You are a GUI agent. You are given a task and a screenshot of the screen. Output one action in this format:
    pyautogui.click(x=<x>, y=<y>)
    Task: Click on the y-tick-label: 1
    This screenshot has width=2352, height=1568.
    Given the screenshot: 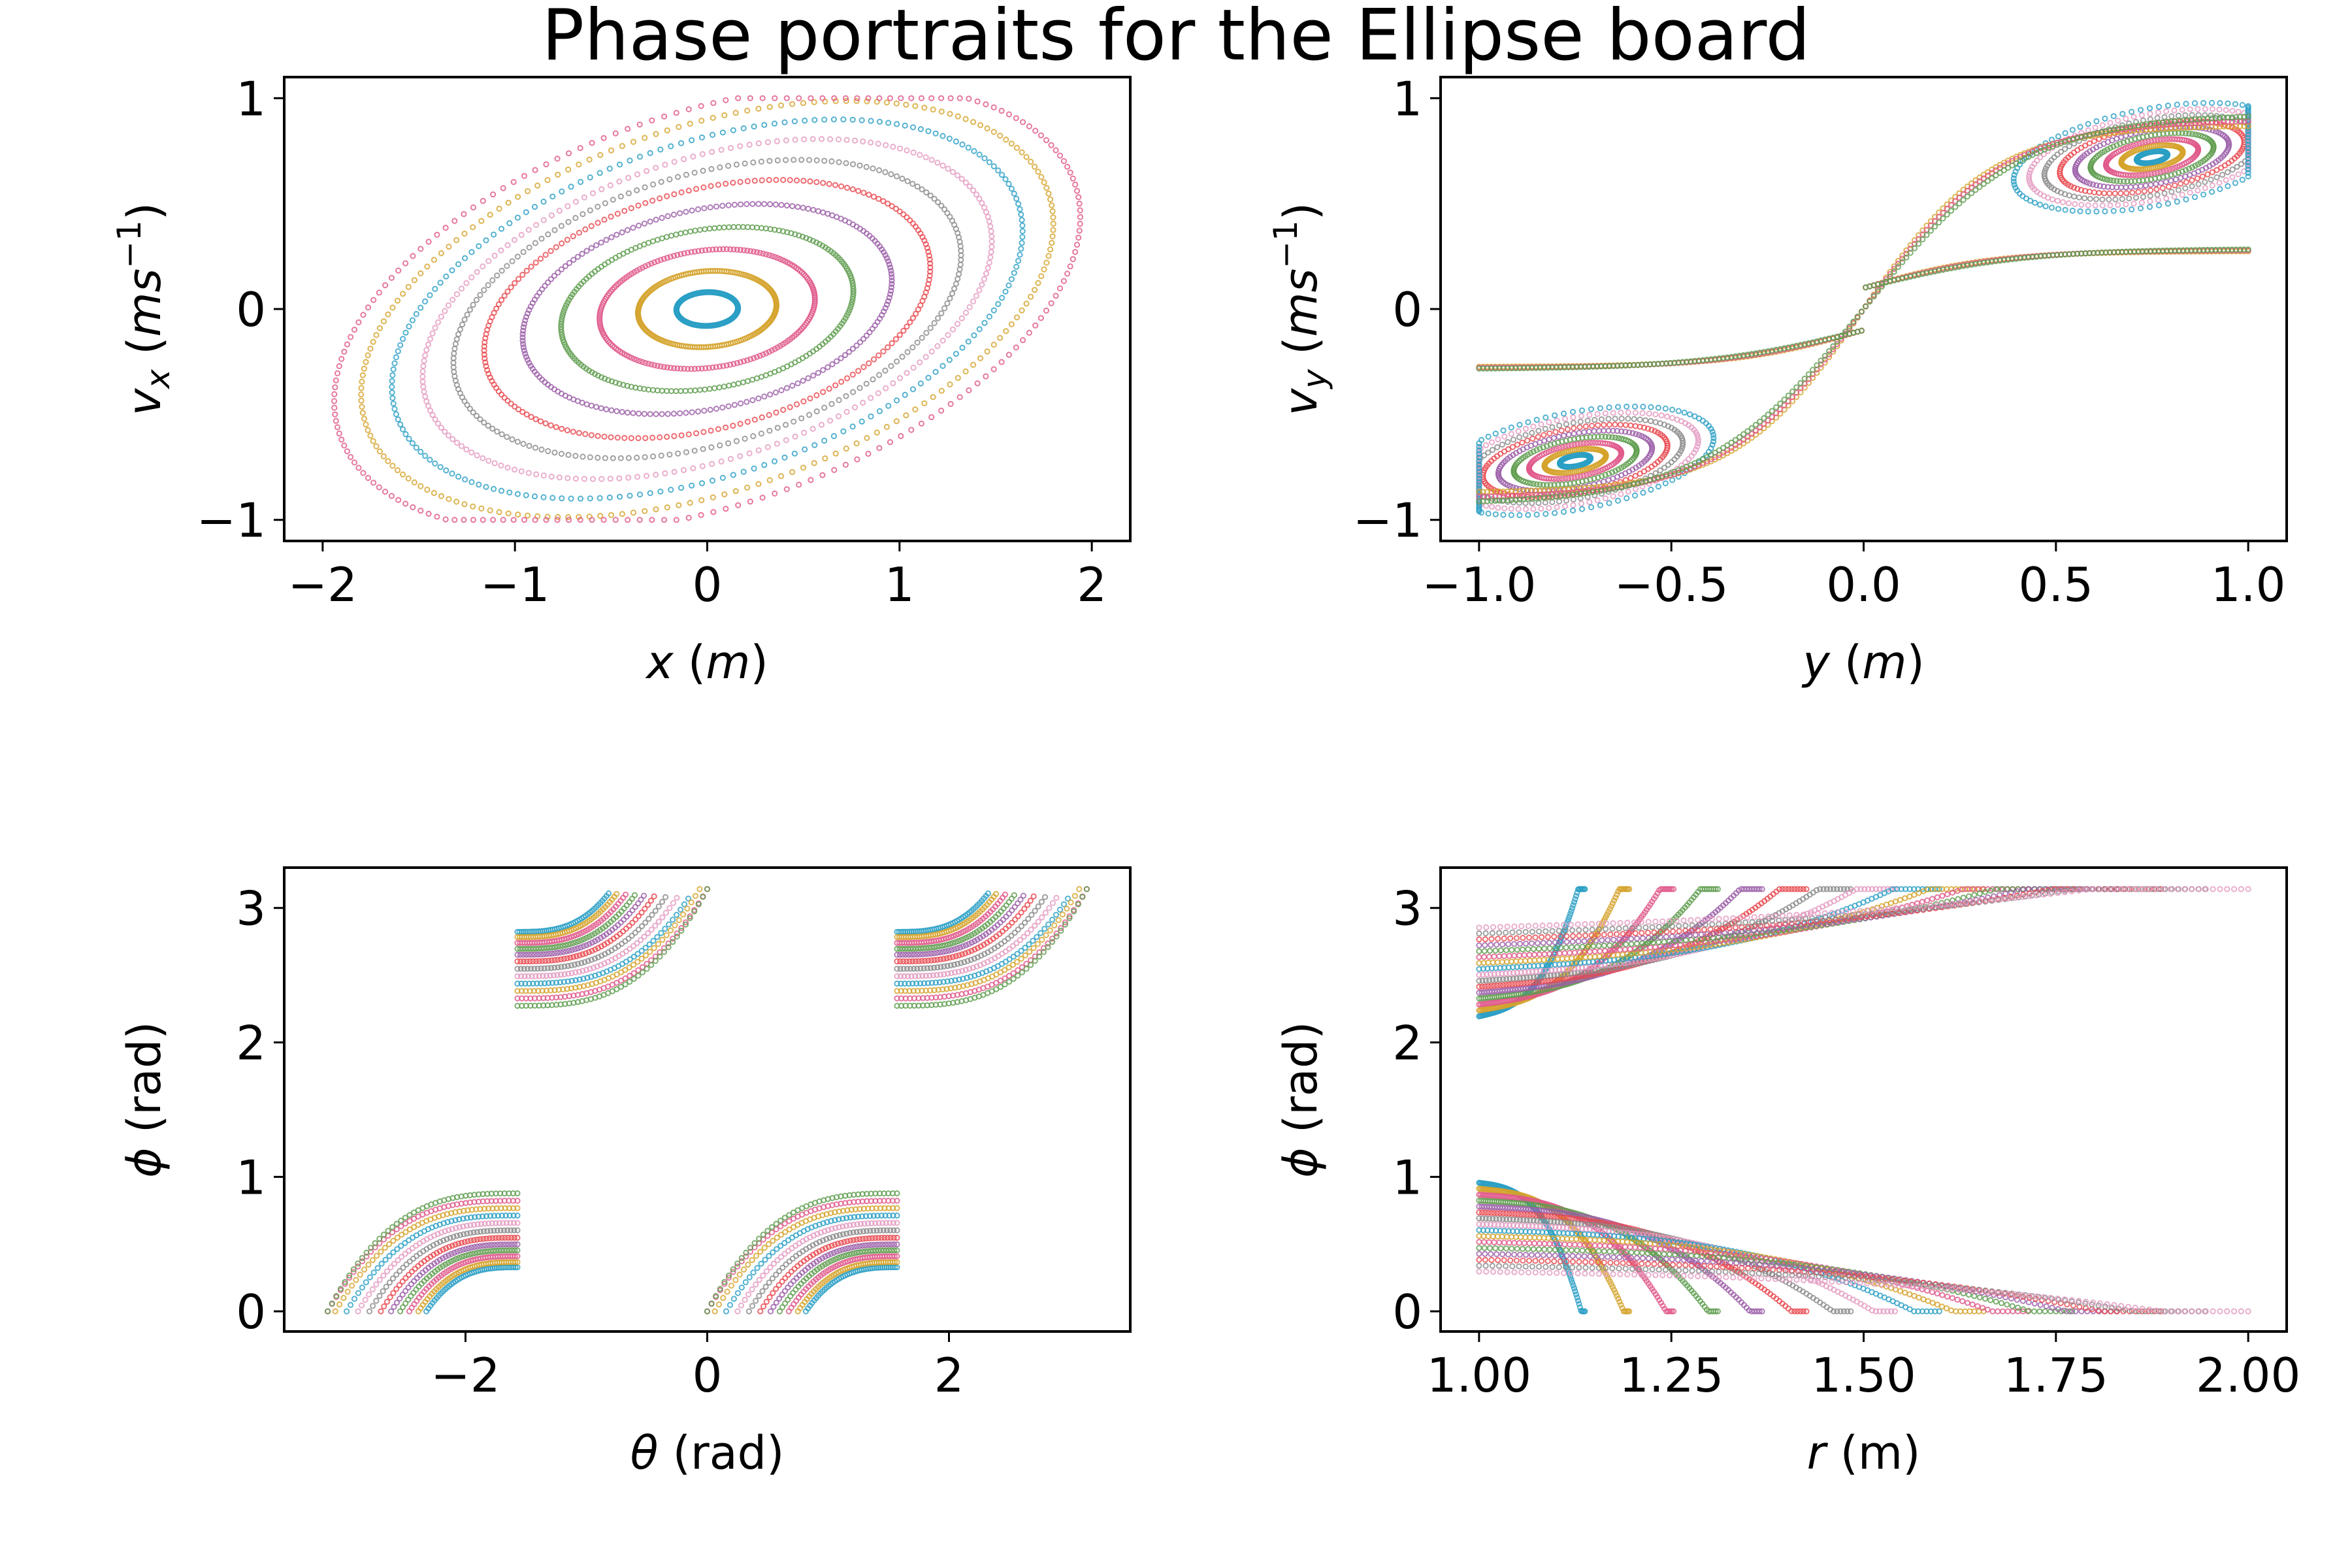 What is the action you would take?
    pyautogui.click(x=251, y=98)
    